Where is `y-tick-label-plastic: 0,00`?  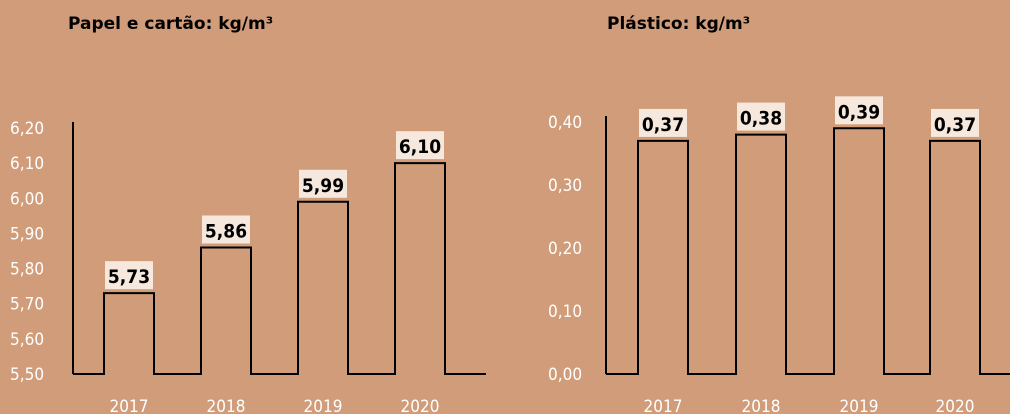 y-tick-label-plastic: 0,00 is located at coordinates (565, 375).